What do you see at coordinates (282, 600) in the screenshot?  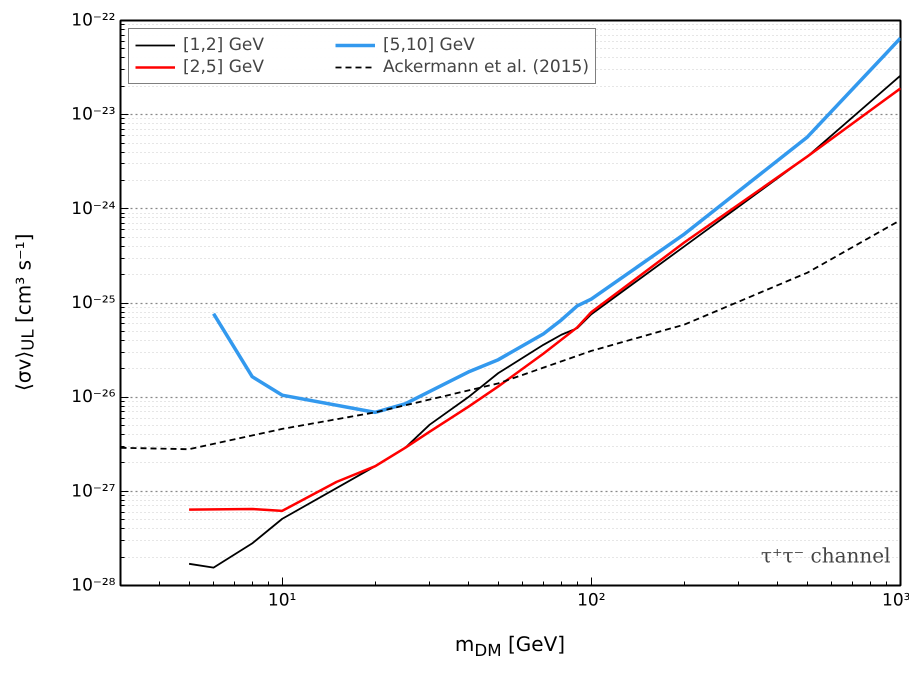 I see `x-tick-label: 10¹` at bounding box center [282, 600].